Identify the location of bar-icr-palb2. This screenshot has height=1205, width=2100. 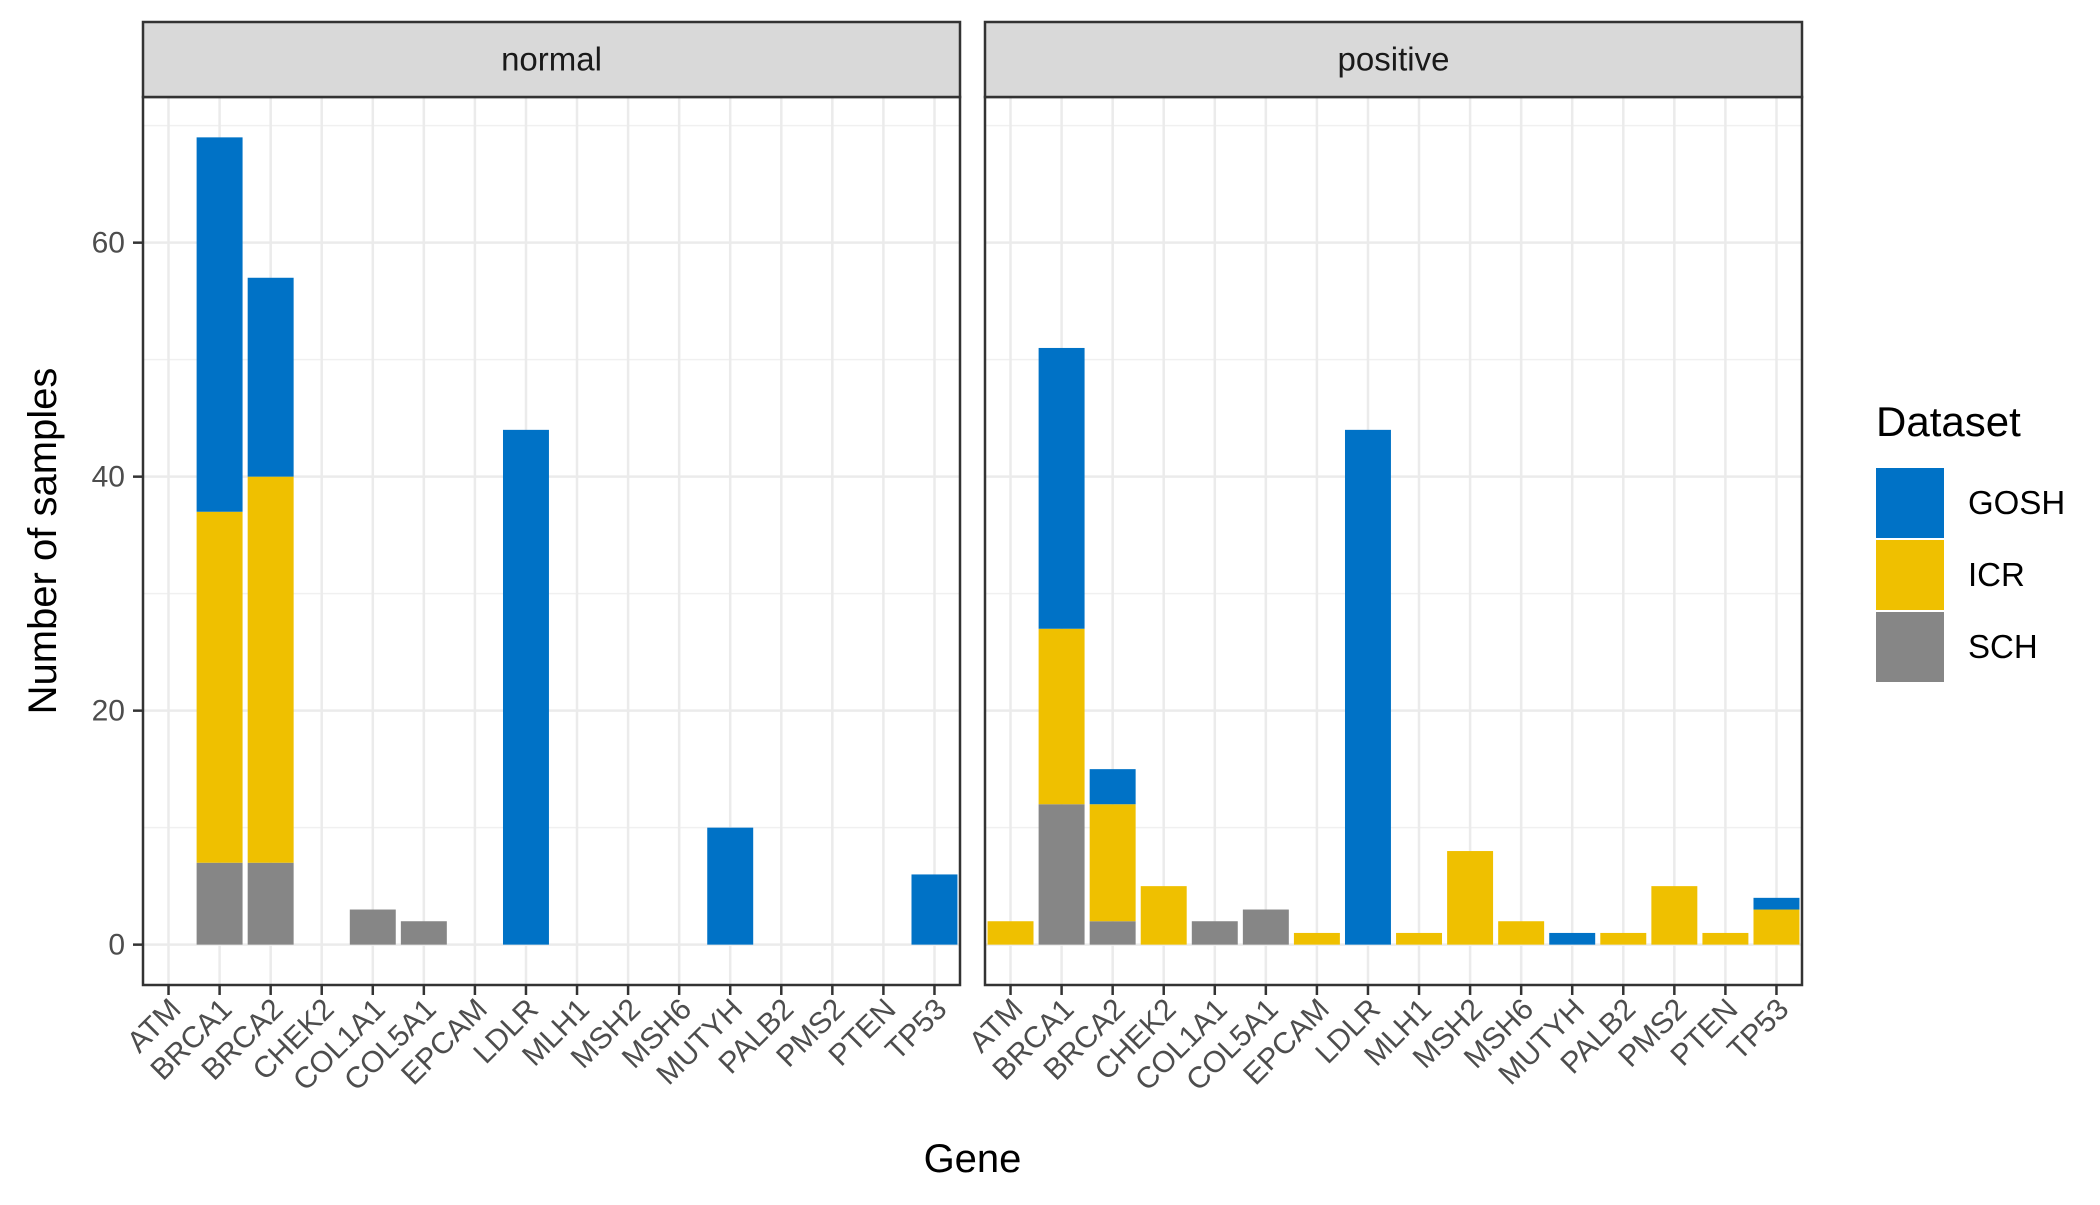
(1623, 938).